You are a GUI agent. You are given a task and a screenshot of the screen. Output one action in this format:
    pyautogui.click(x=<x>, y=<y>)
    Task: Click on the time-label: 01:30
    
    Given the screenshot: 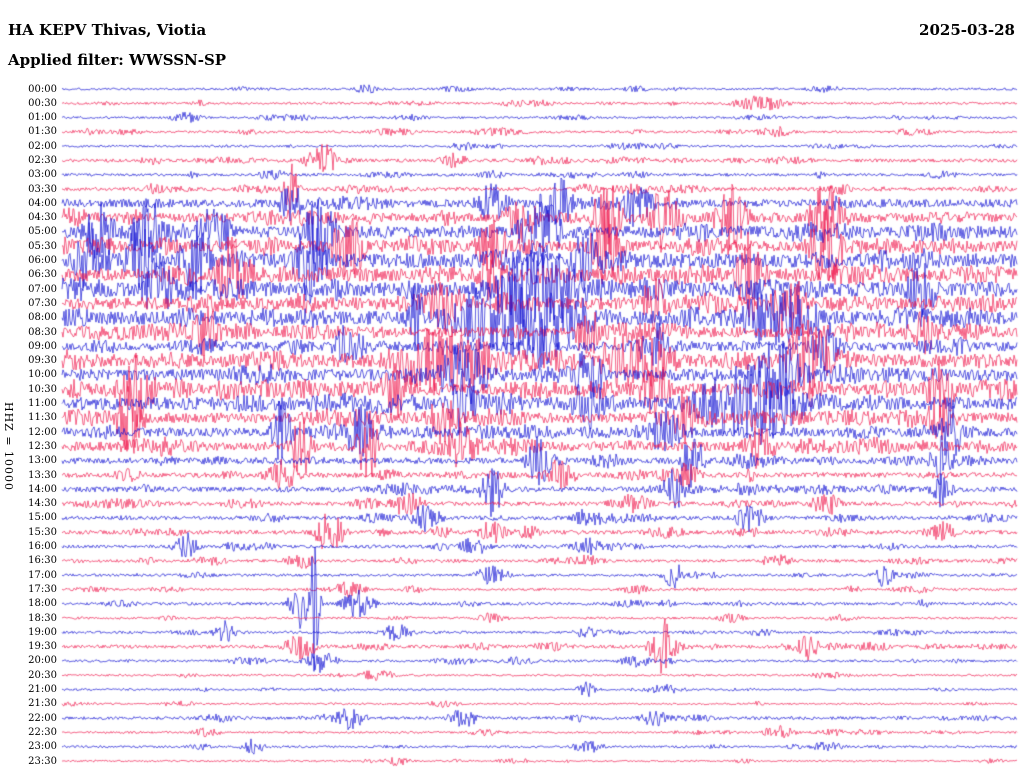 What is the action you would take?
    pyautogui.click(x=42, y=132)
    